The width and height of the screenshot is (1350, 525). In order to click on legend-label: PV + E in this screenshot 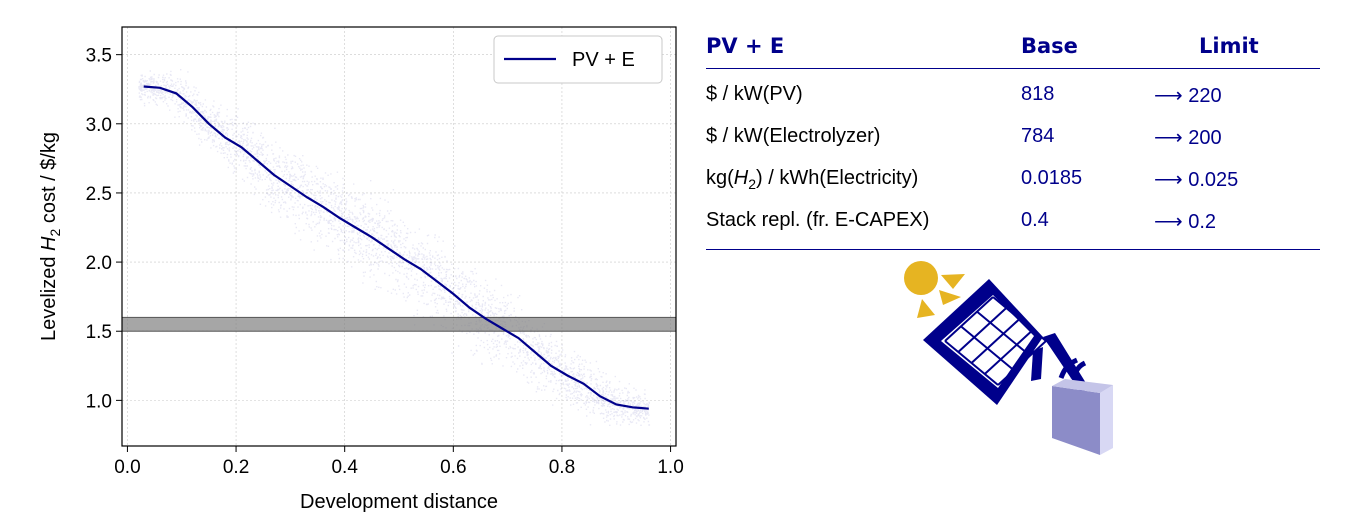, I will do `click(603, 60)`.